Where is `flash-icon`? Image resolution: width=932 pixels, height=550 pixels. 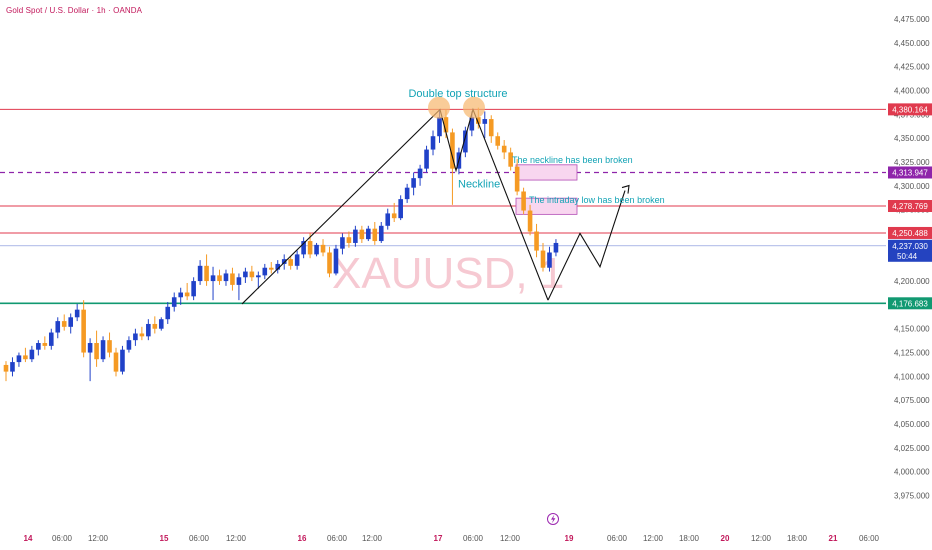
flash-icon is located at coordinates (553, 519).